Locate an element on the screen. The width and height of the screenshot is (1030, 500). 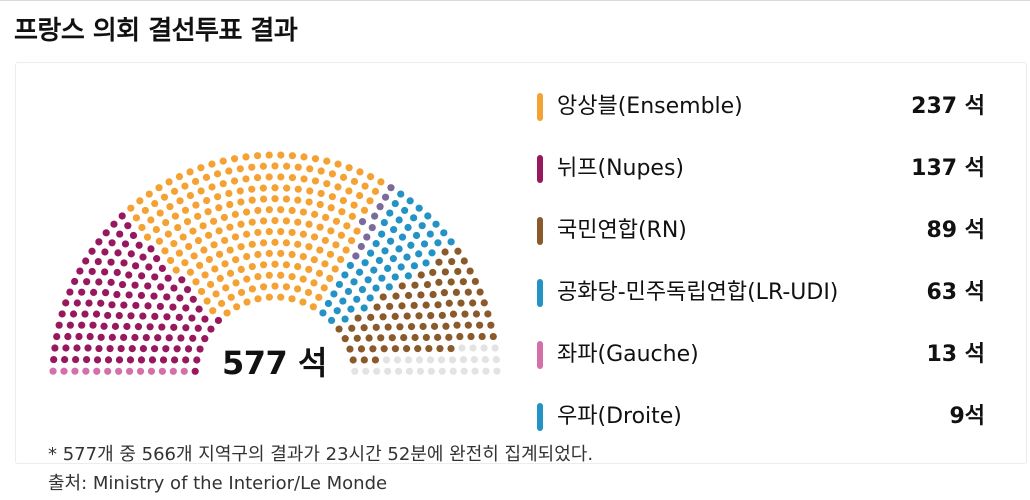
legend-item-droite: 우파(Droite) 9석 is located at coordinates (765, 421).